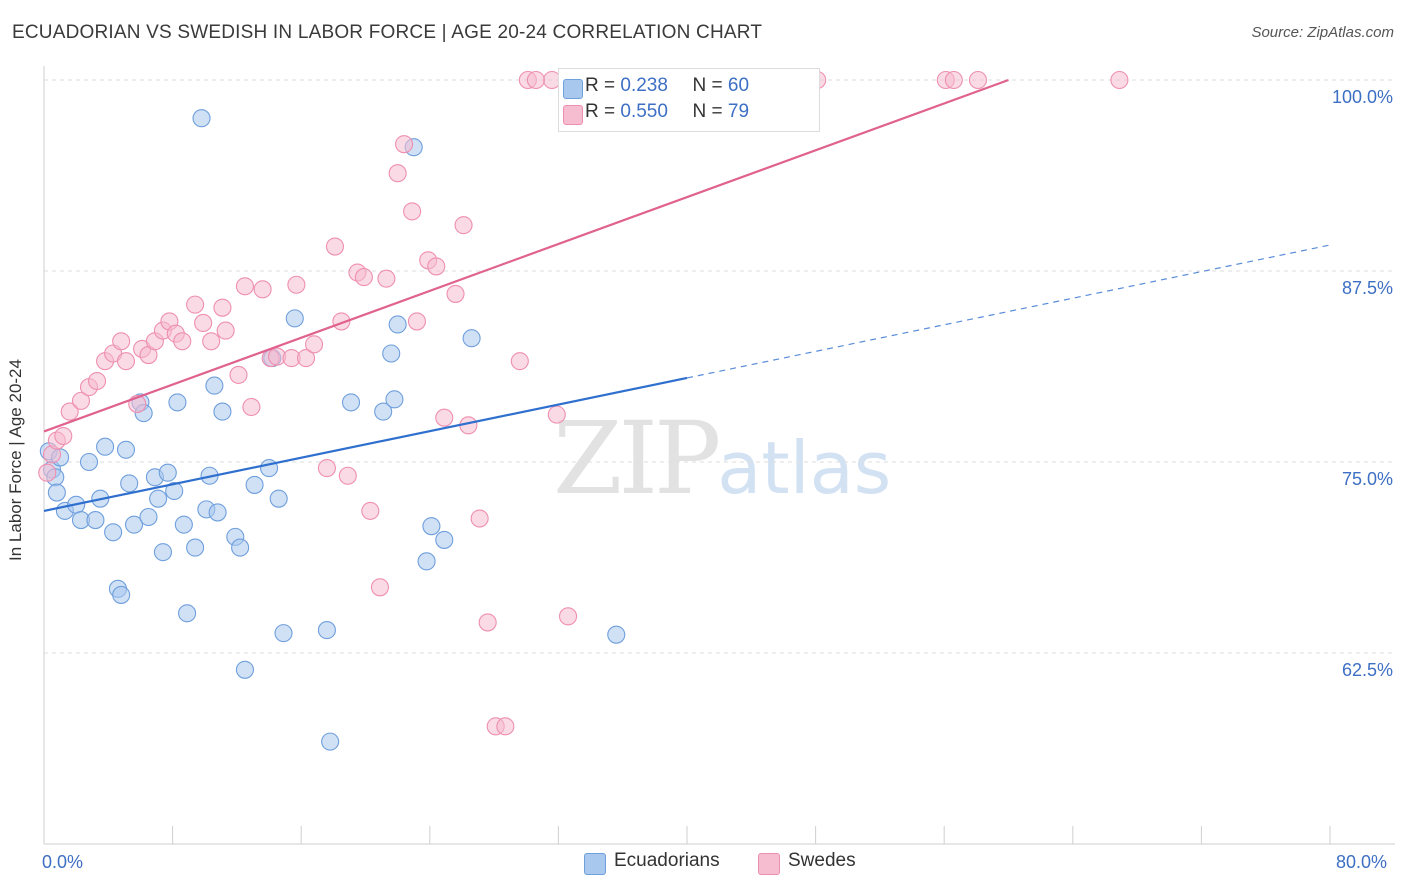 The height and width of the screenshot is (892, 1406). I want to click on series-legend: Ecuadorians Swedes, so click(703, 864).